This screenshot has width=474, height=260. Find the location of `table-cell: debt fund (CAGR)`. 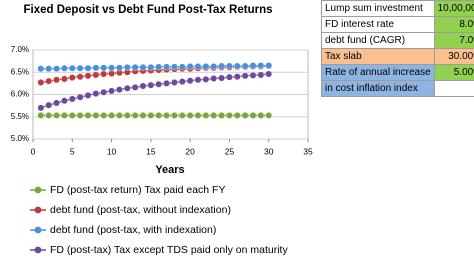

table-cell: debt fund (CAGR) is located at coordinates (378, 40).